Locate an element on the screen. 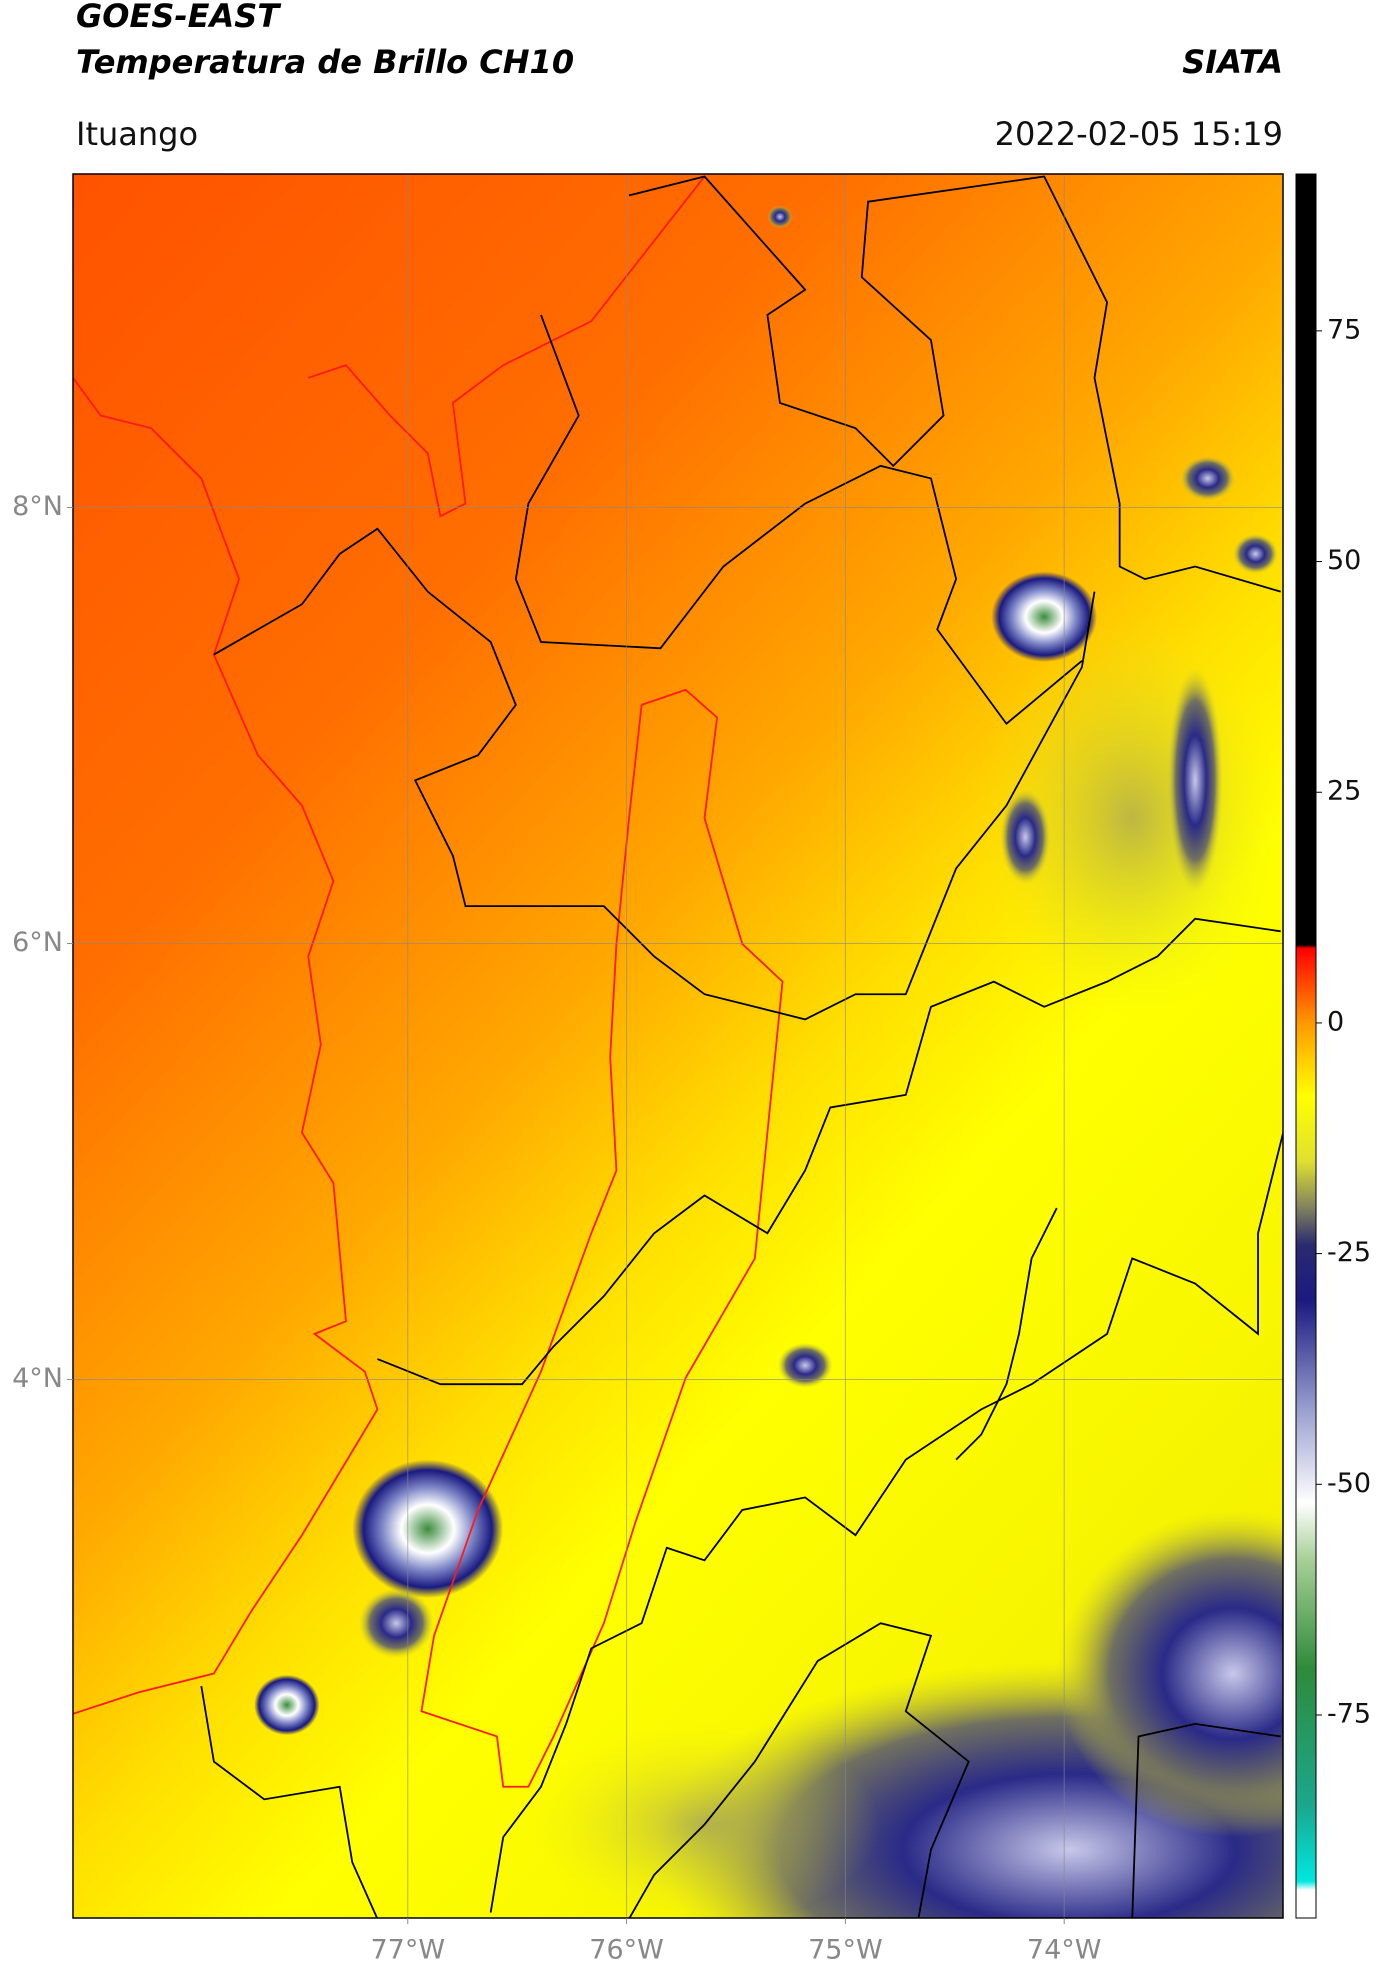 This screenshot has width=1384, height=1985. x-tick-label: 74°W is located at coordinates (1064, 1950).